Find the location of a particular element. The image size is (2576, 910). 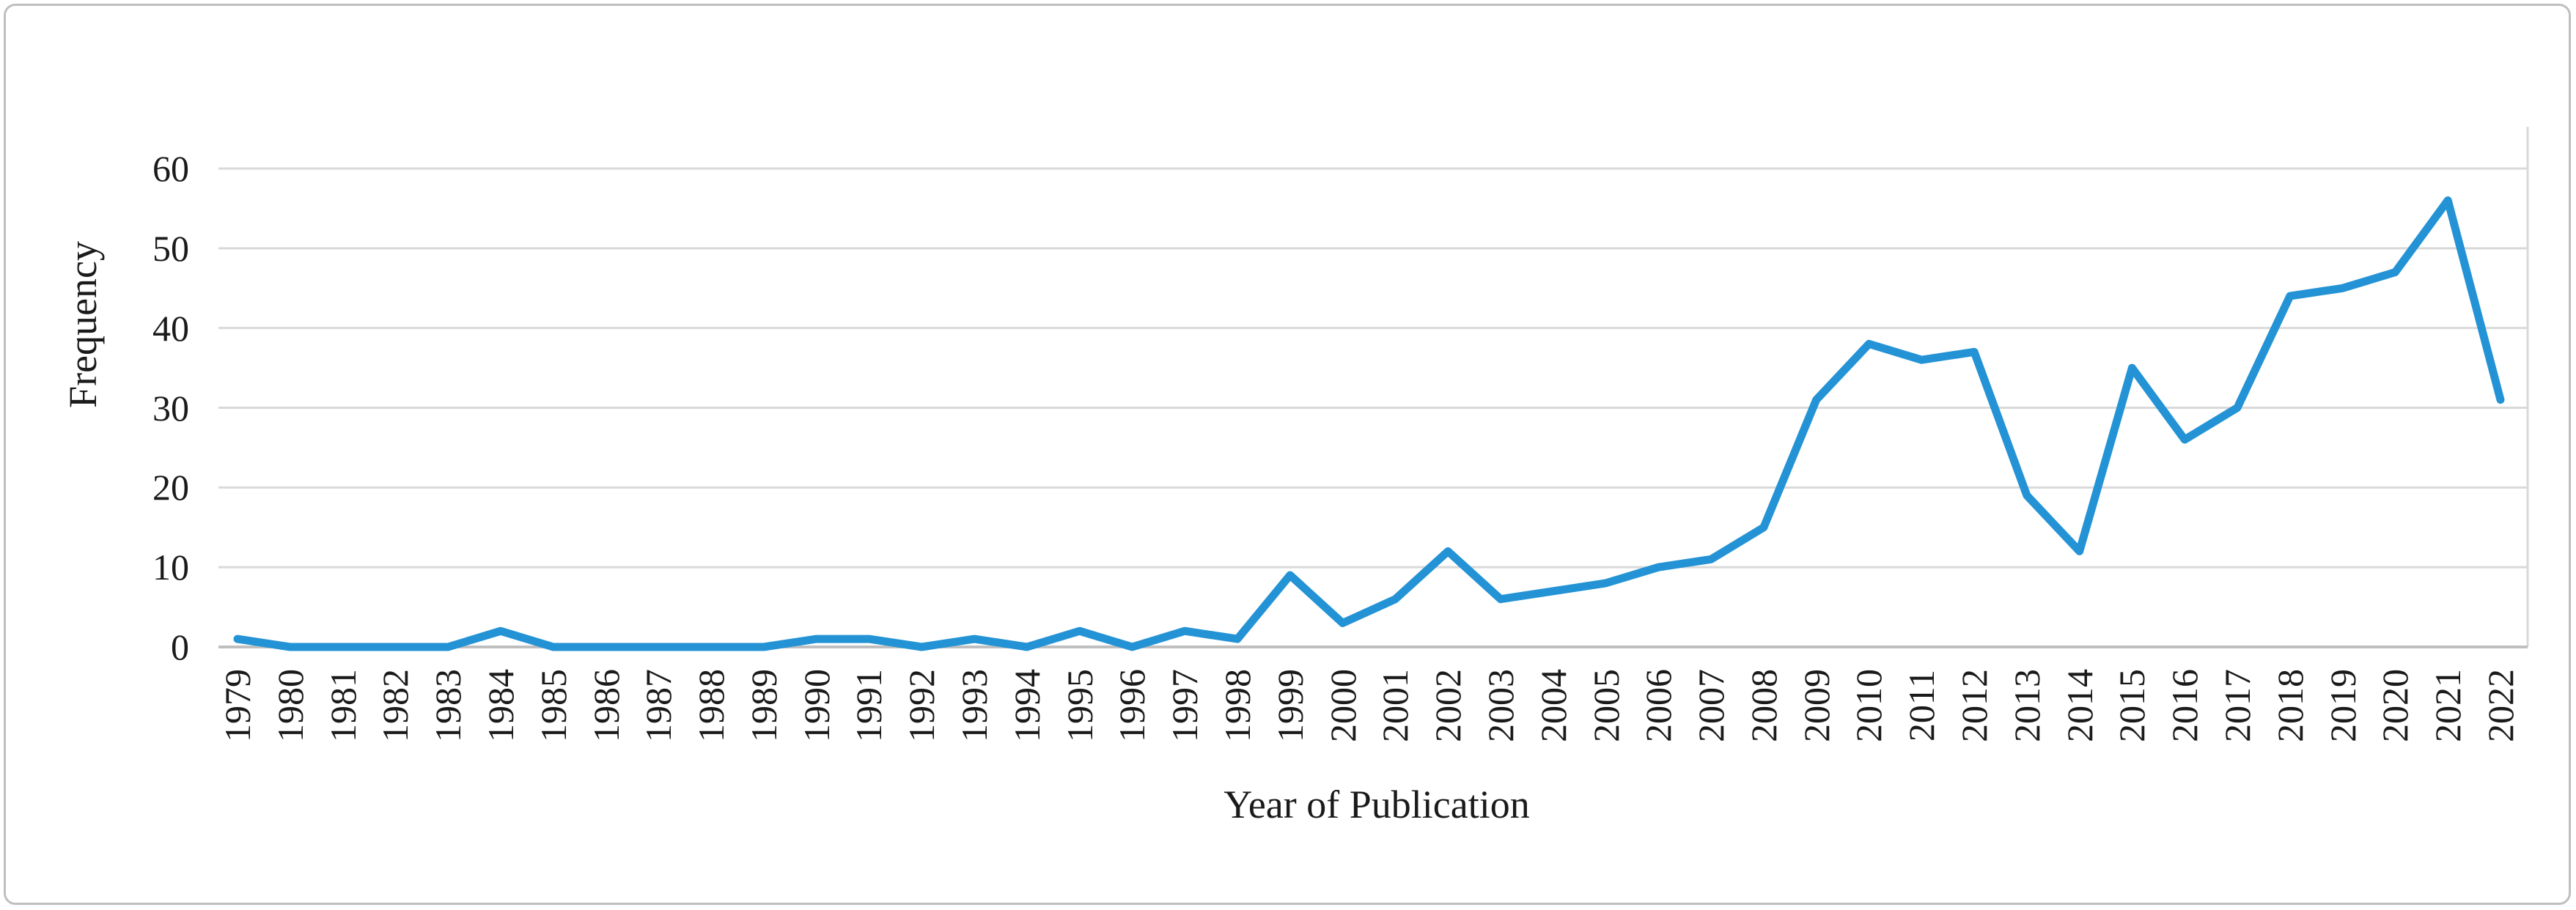

x-tick-label: 2013 is located at coordinates (2026, 705).